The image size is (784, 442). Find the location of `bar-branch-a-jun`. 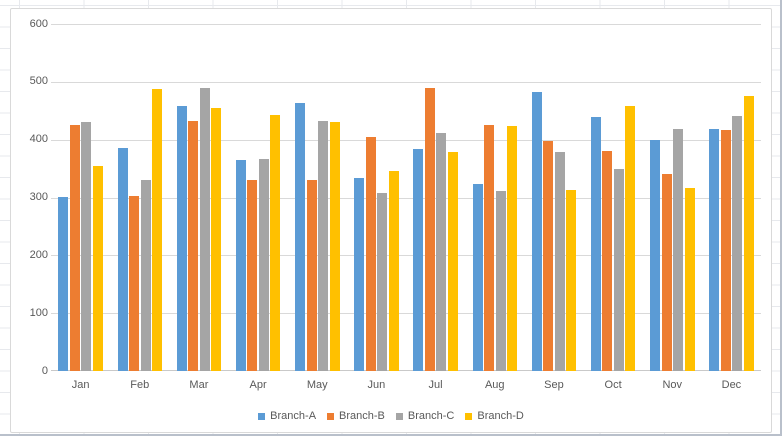

bar-branch-a-jun is located at coordinates (359, 274).